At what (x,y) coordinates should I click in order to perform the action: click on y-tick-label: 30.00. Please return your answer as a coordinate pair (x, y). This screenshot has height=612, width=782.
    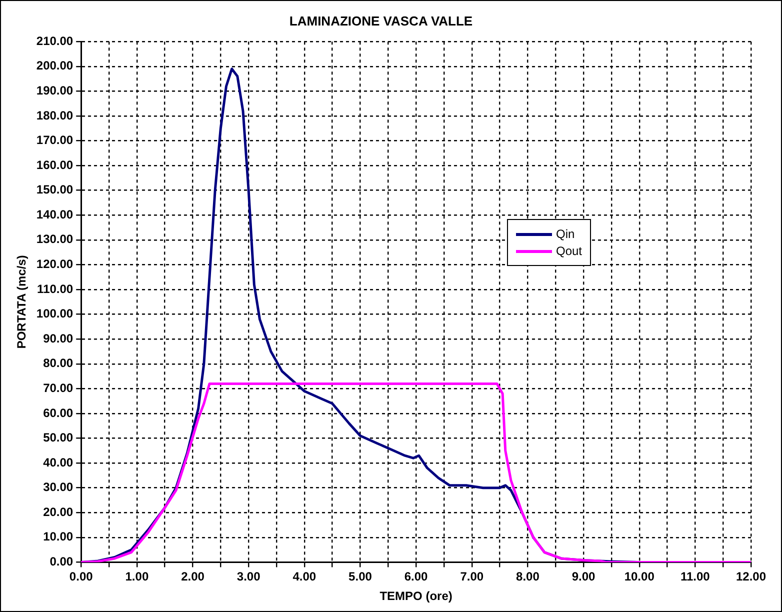
    Looking at the image, I should click on (58, 487).